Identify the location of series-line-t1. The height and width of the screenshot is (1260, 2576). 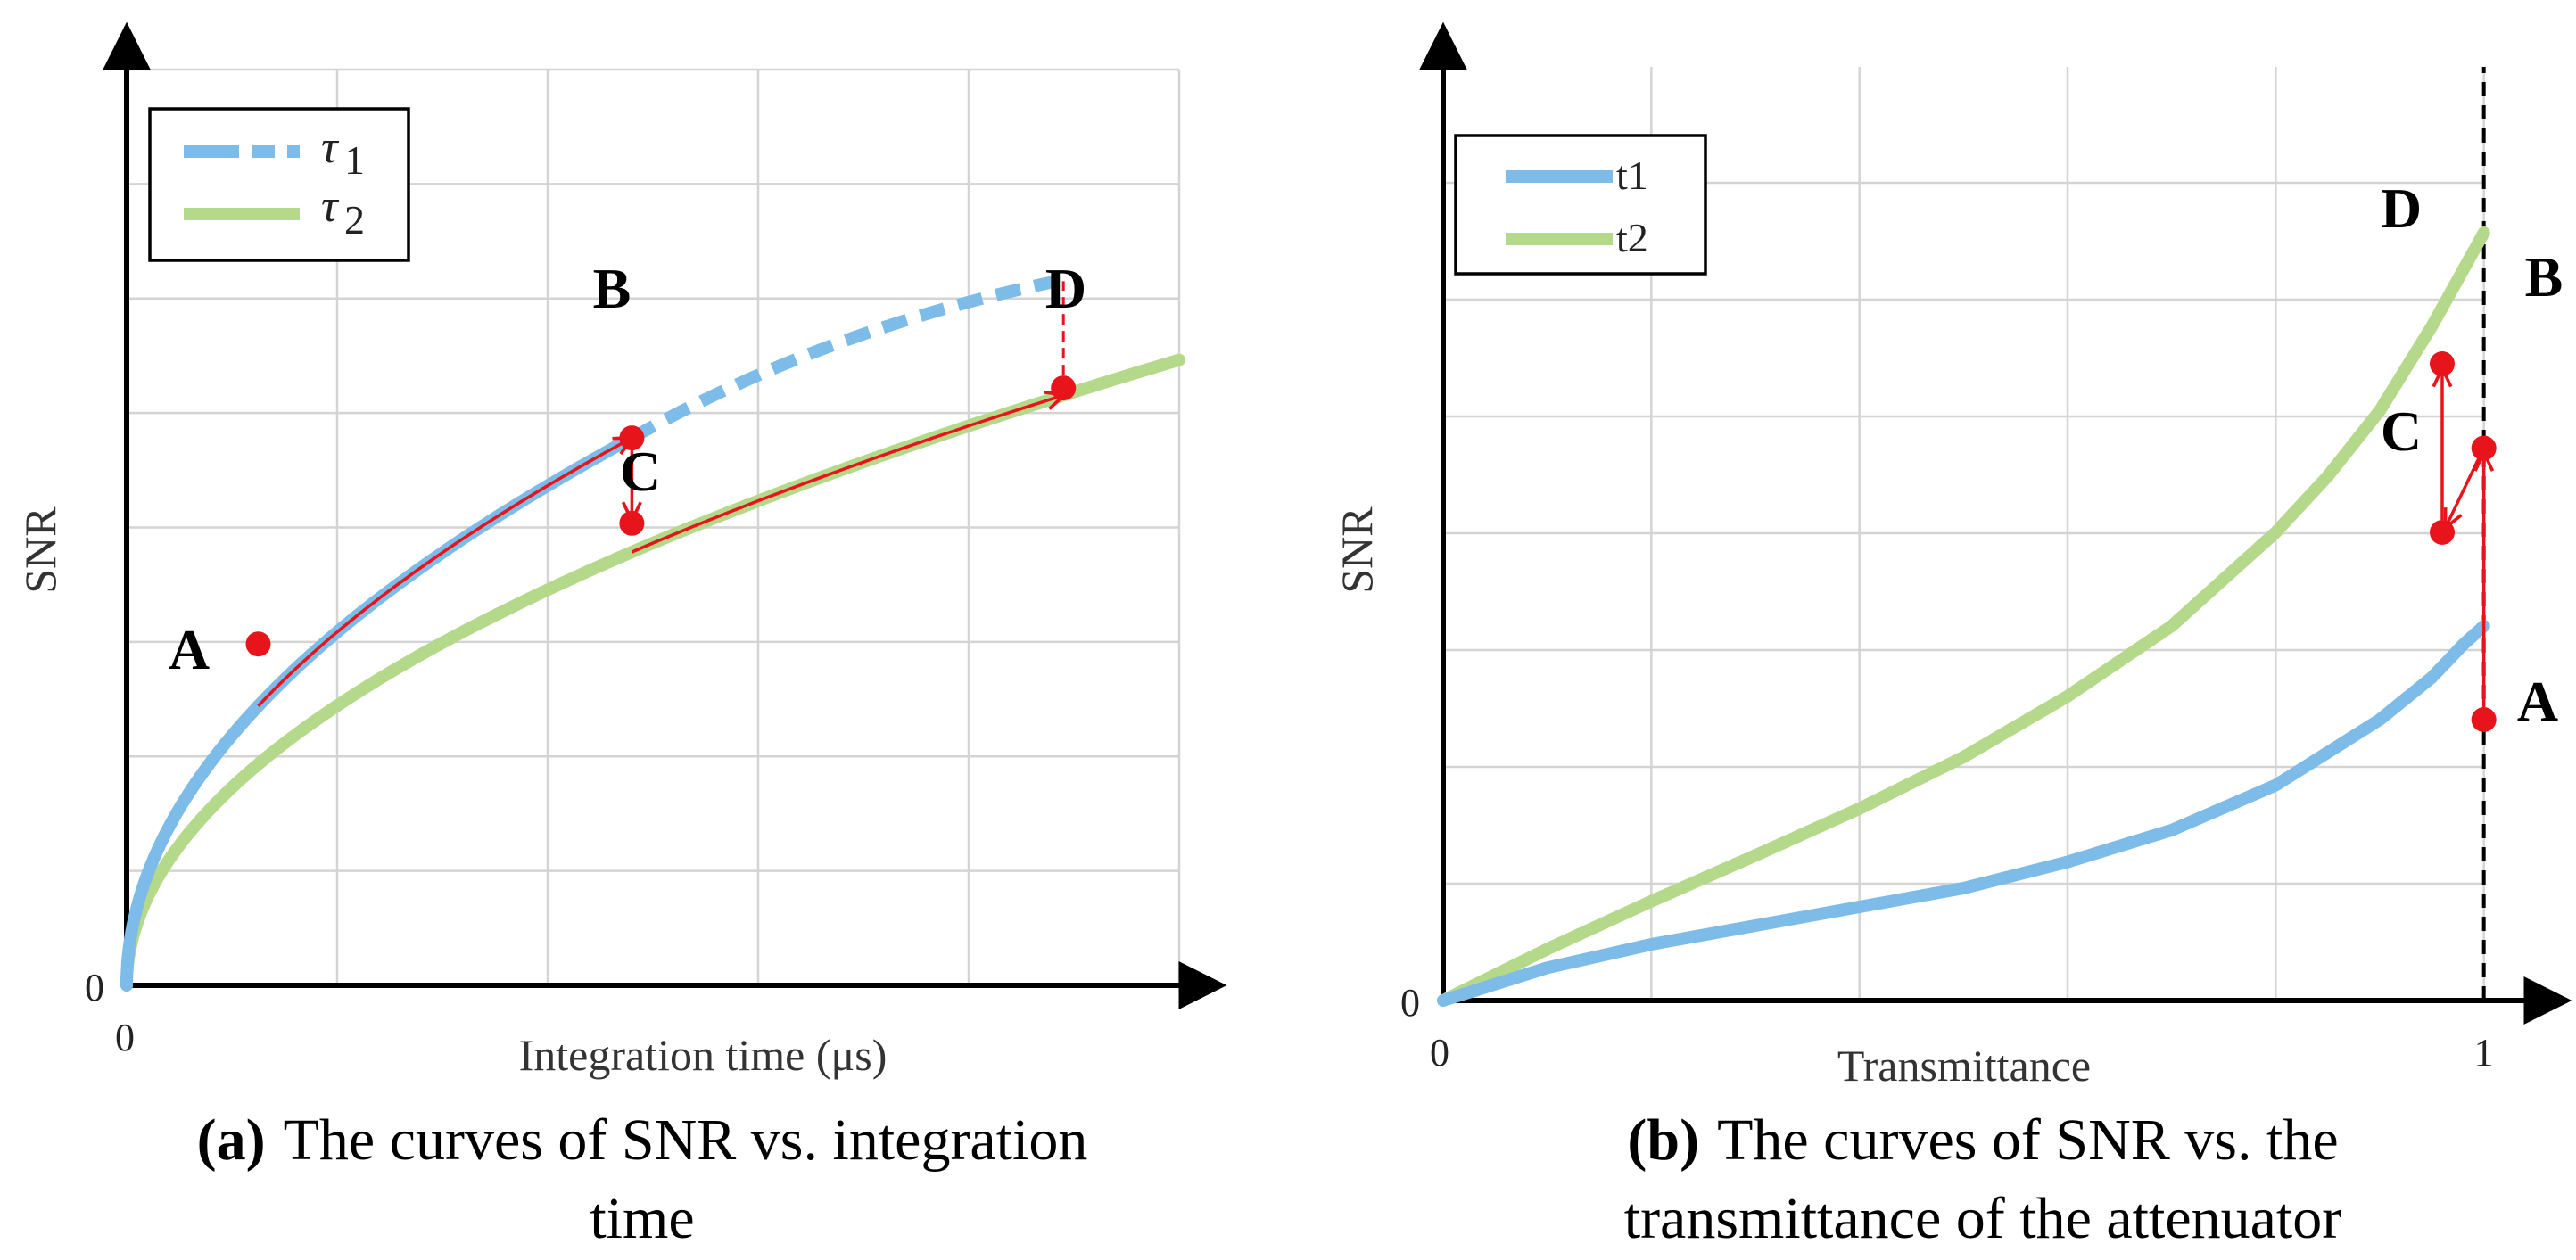
(1964, 813).